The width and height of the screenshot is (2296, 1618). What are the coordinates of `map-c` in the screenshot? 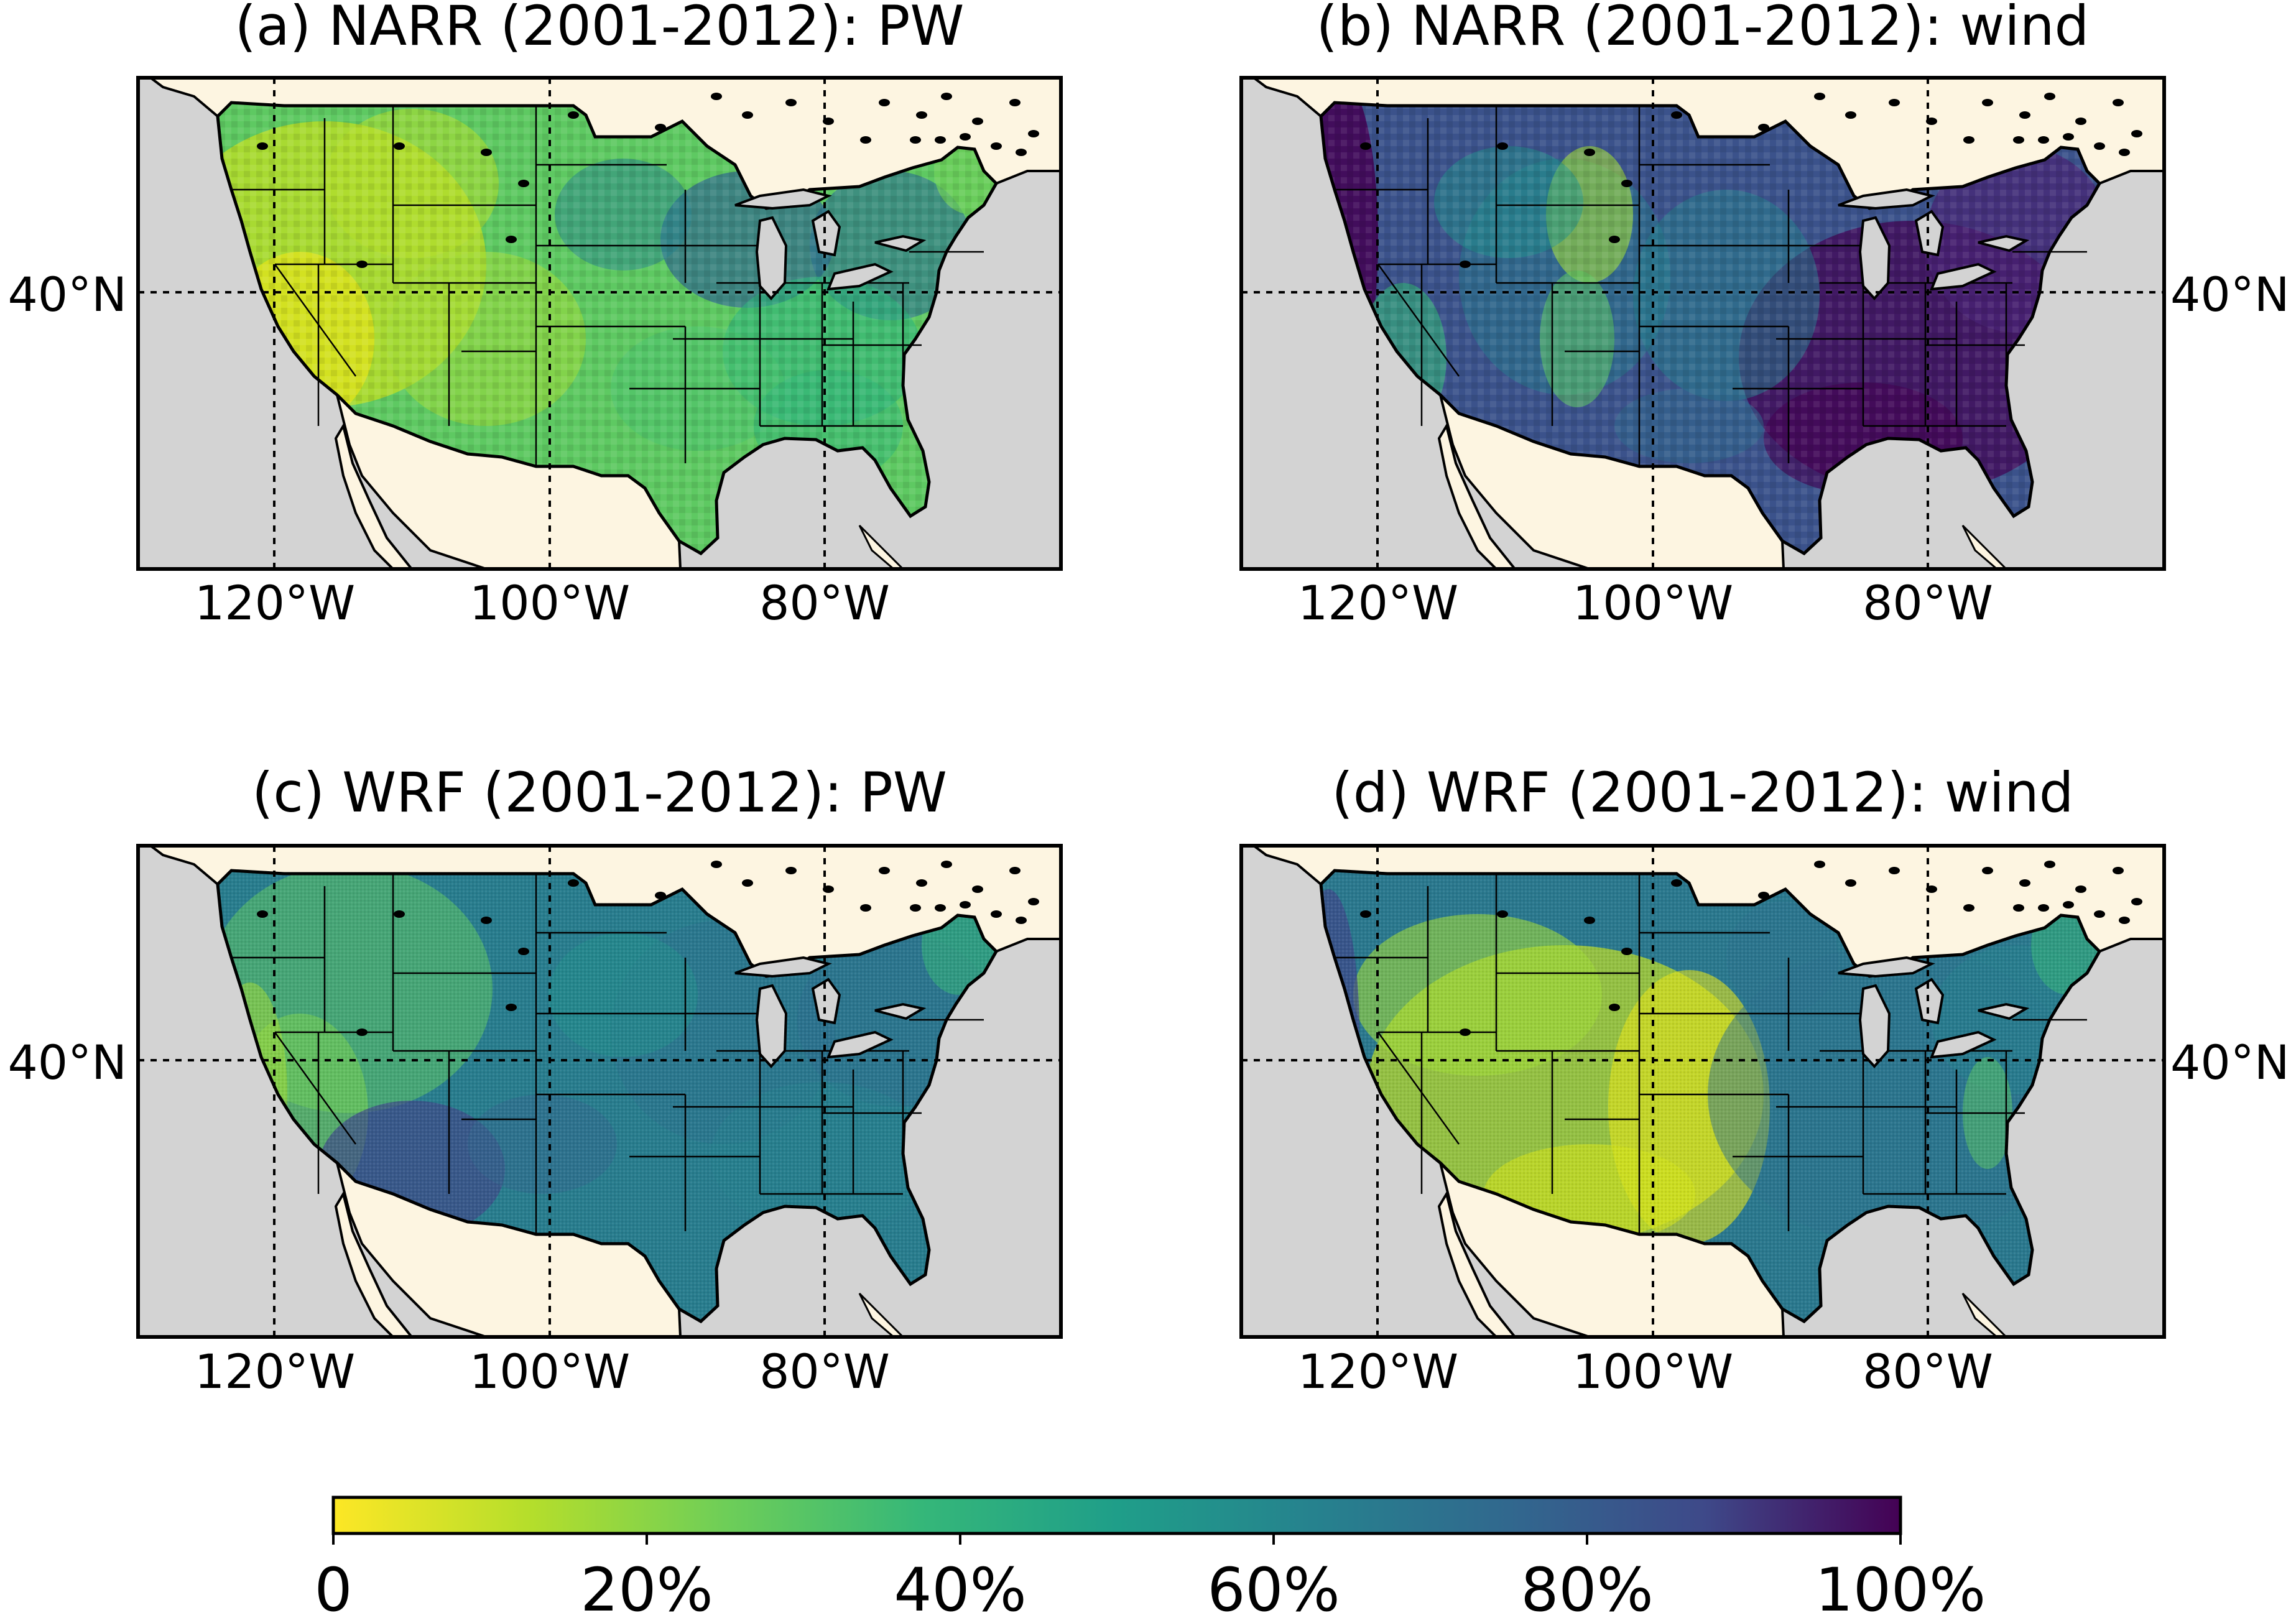 It's located at (599, 1092).